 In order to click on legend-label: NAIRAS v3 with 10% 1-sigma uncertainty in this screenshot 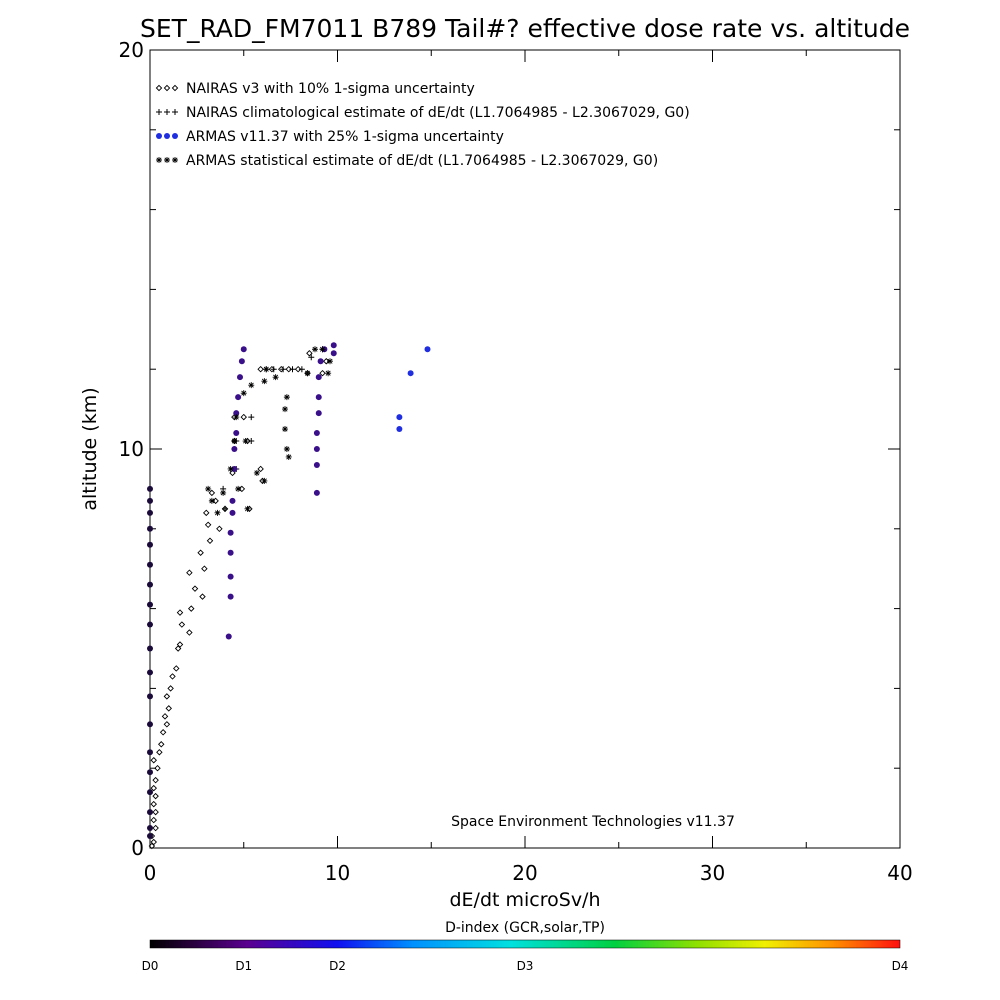, I will do `click(330, 89)`.